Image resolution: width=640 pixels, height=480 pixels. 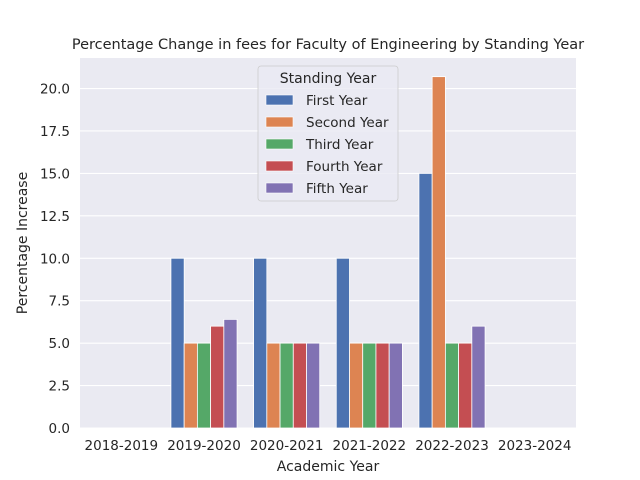 What do you see at coordinates (55, 217) in the screenshot?
I see `y-tick-label: 12.5` at bounding box center [55, 217].